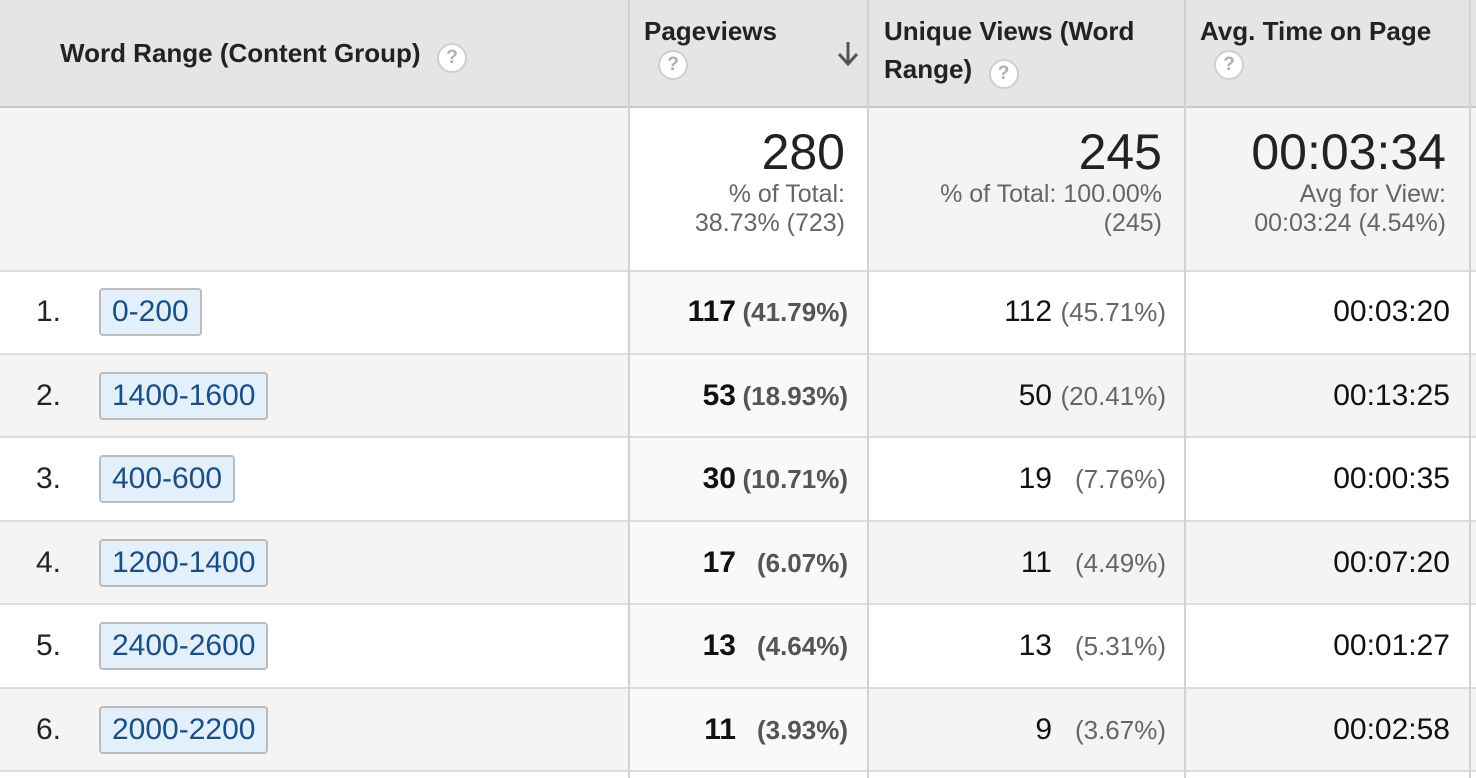 Image resolution: width=1476 pixels, height=778 pixels. I want to click on totals-pageviews: 280 % of Total: 38.73% (723), so click(742, 181).